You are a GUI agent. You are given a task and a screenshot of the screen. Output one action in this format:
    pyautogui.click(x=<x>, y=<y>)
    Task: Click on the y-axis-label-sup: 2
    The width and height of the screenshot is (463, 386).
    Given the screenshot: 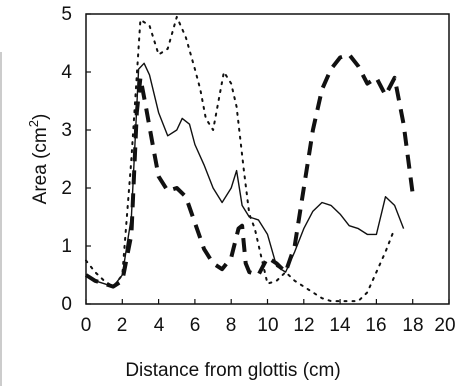 What is the action you would take?
    pyautogui.click(x=33, y=123)
    